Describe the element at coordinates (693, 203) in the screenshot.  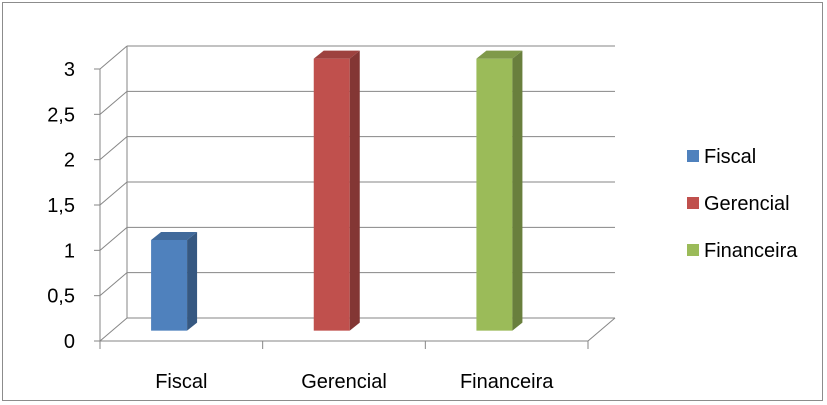
I see `legend-swatch-gerencial` at that location.